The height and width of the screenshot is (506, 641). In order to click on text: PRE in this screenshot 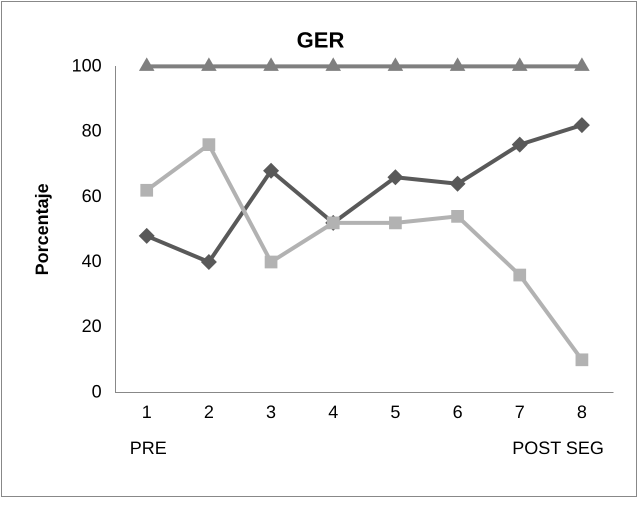, I will do `click(148, 448)`.